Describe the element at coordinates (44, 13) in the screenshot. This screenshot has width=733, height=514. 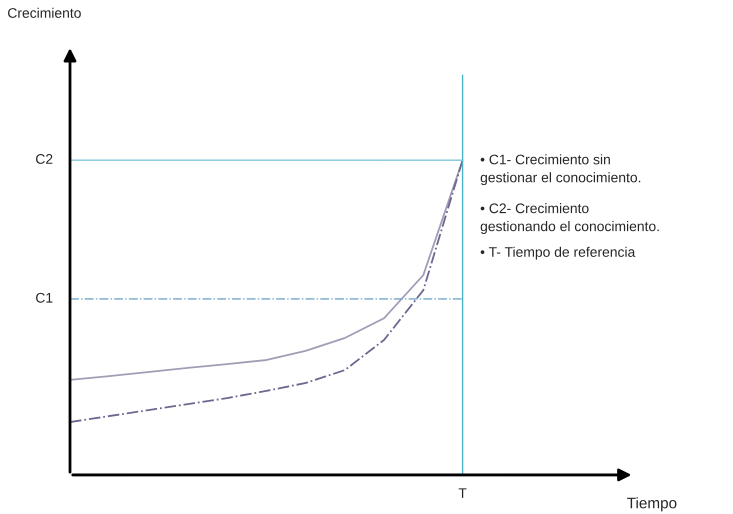
I see `text: Crecimiento` at that location.